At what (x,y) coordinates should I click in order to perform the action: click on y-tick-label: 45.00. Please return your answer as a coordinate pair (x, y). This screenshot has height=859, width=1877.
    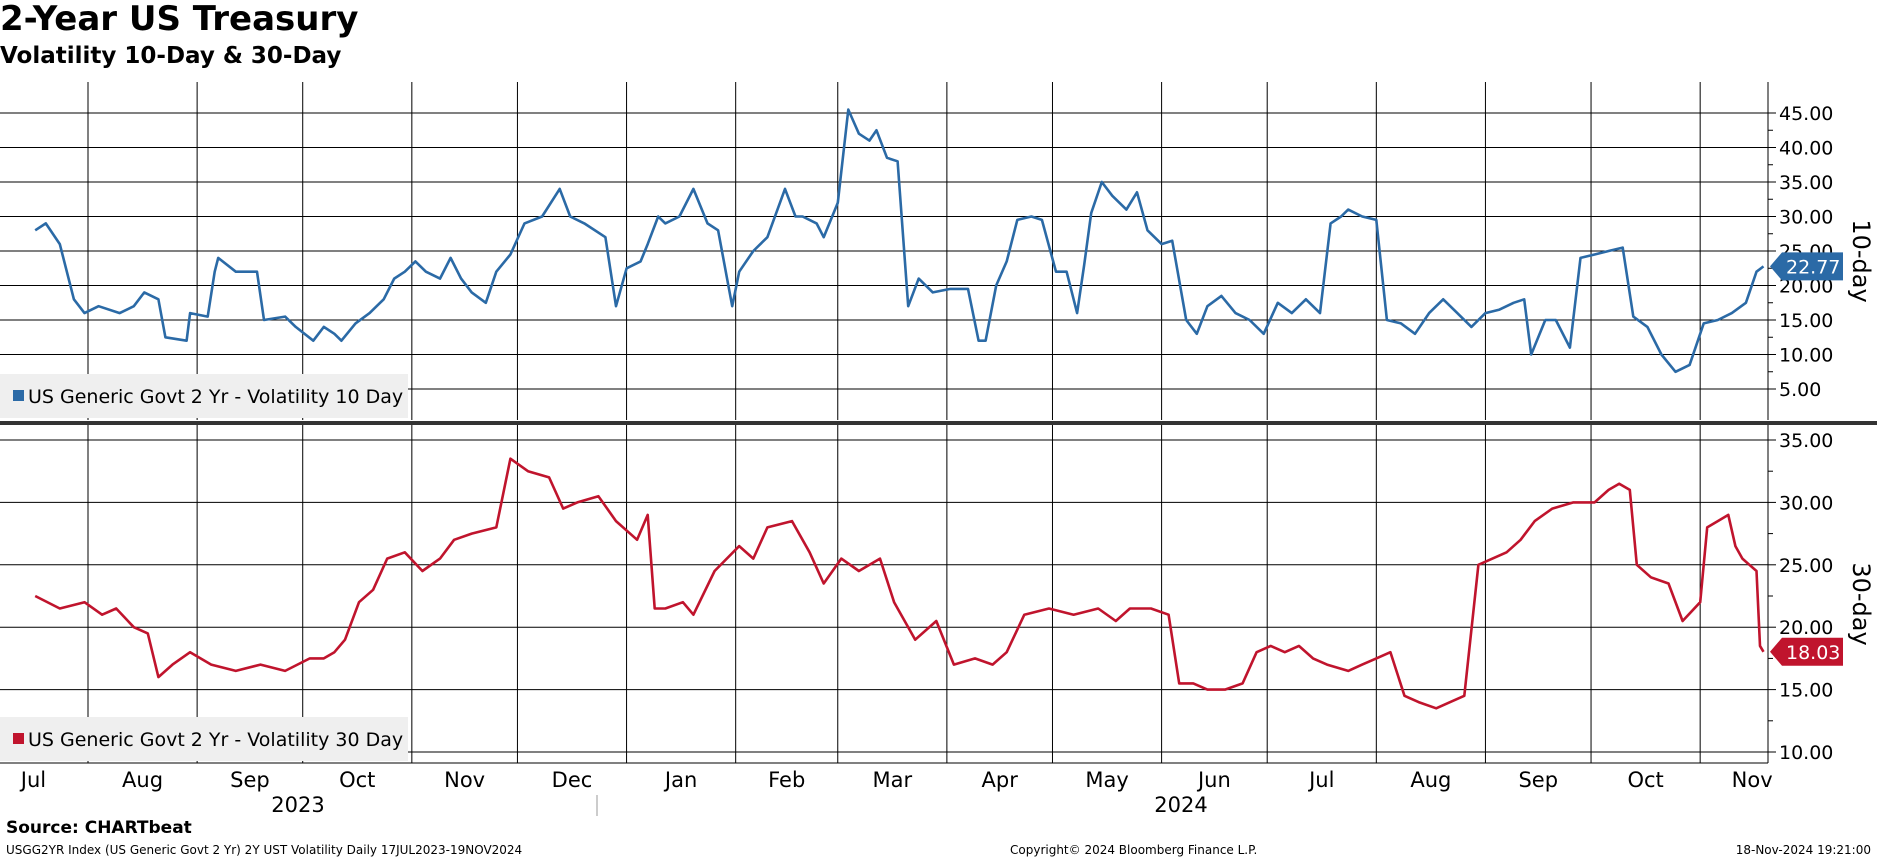
    Looking at the image, I should click on (1806, 114).